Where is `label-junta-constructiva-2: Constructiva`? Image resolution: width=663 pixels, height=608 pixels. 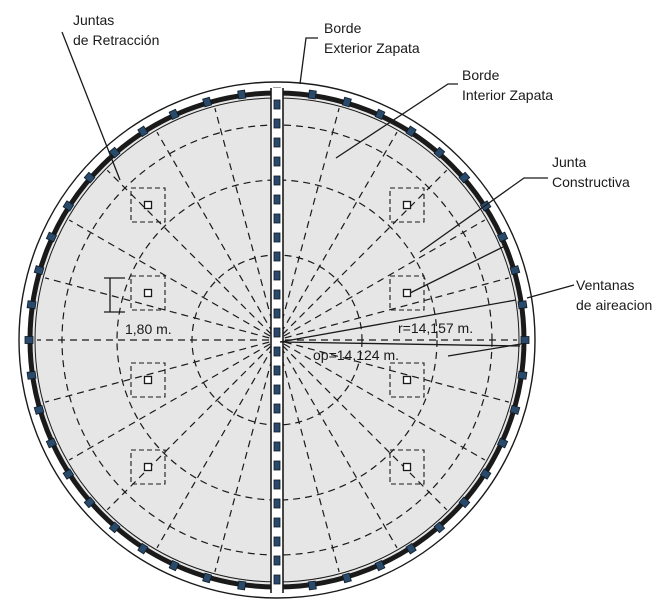 label-junta-constructiva-2: Constructiva is located at coordinates (591, 182).